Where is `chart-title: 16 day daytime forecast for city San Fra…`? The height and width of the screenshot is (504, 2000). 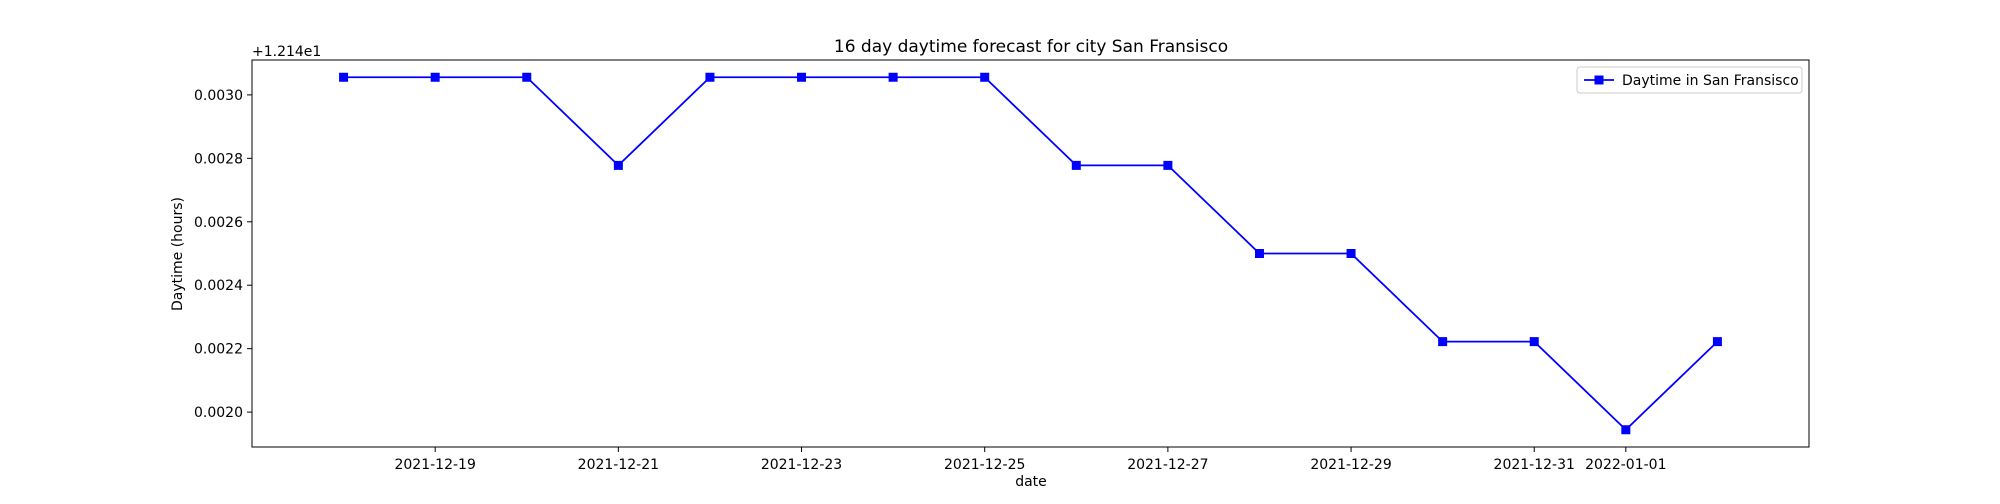 chart-title: 16 day daytime forecast for city San Fra… is located at coordinates (1031, 47).